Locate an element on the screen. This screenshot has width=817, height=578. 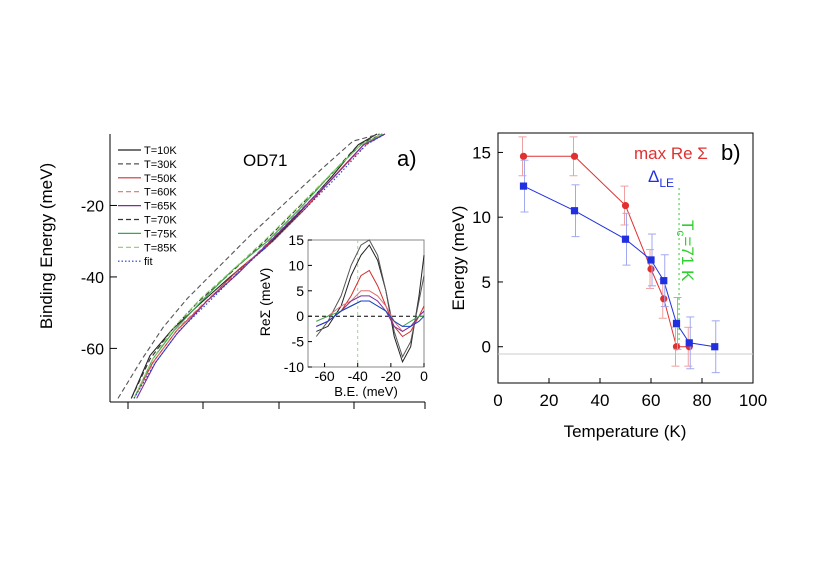
inset-xtick-label: -20 is located at coordinates (391, 376).